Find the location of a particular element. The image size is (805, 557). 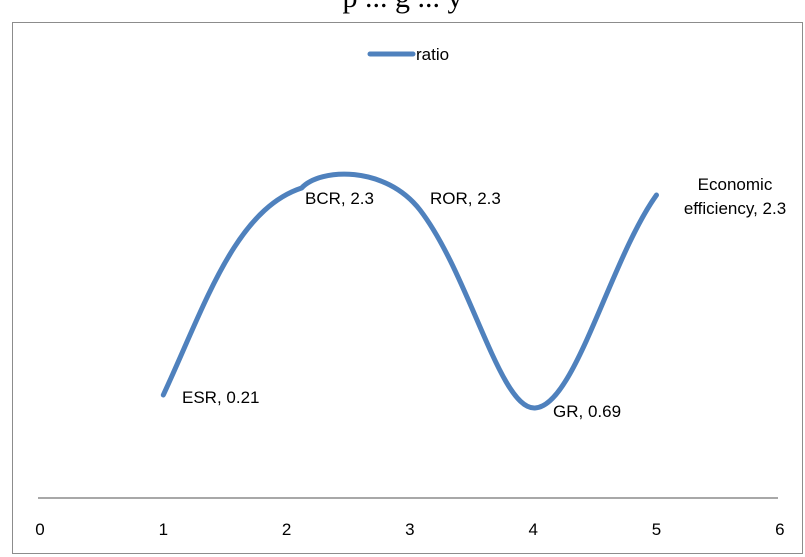

legend: ratio is located at coordinates (408, 54).